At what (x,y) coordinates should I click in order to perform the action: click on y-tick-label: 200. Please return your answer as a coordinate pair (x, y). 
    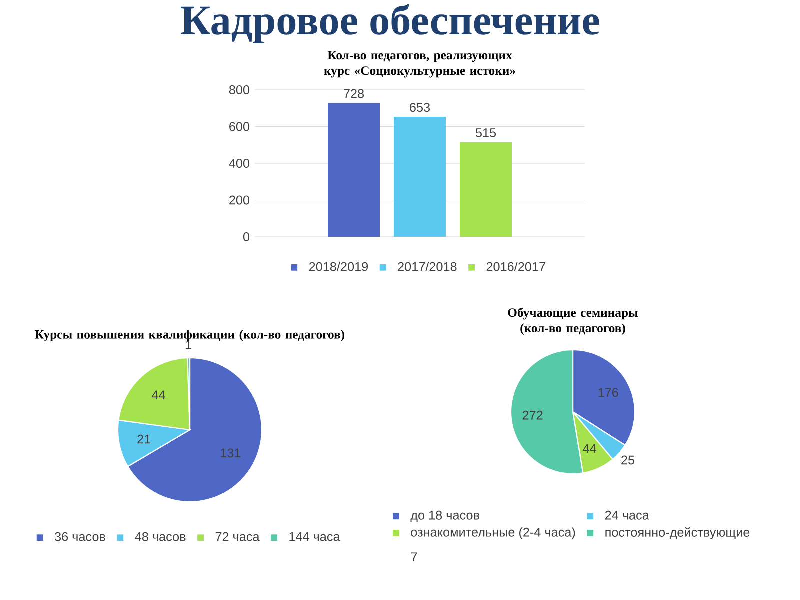
    Looking at the image, I should click on (240, 200).